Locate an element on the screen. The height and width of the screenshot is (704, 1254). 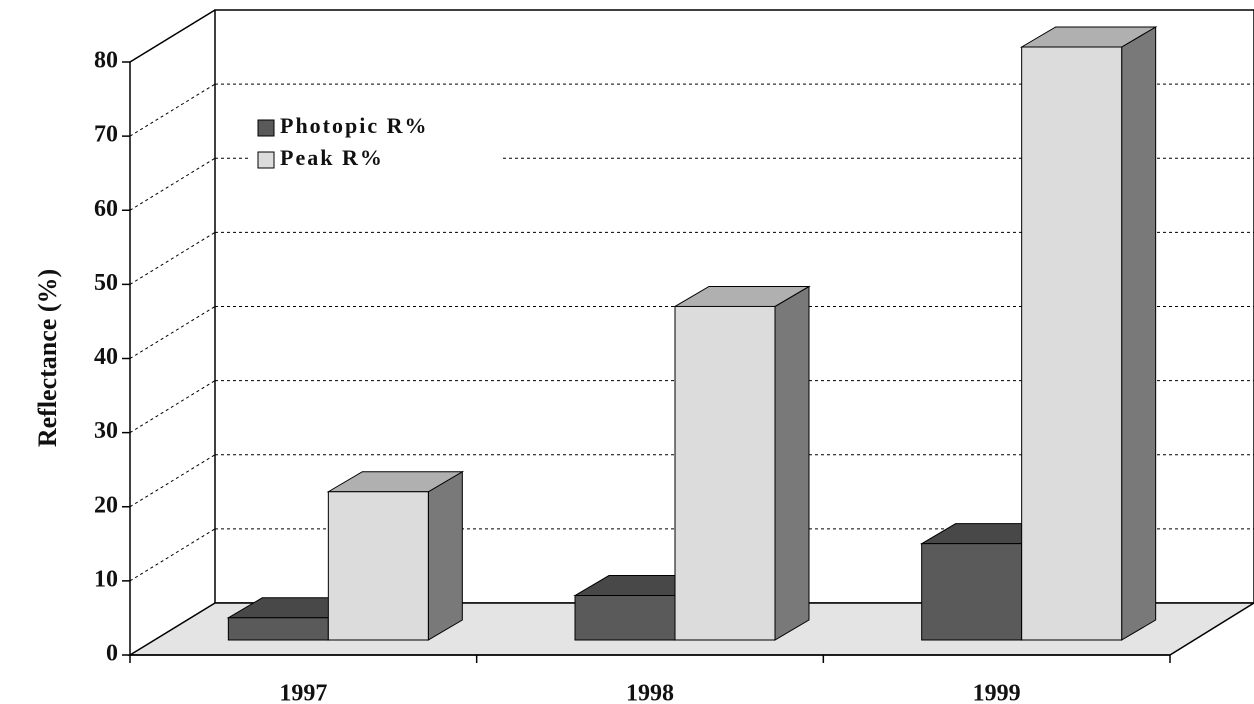
x-tick-label: 1997 is located at coordinates (303, 692).